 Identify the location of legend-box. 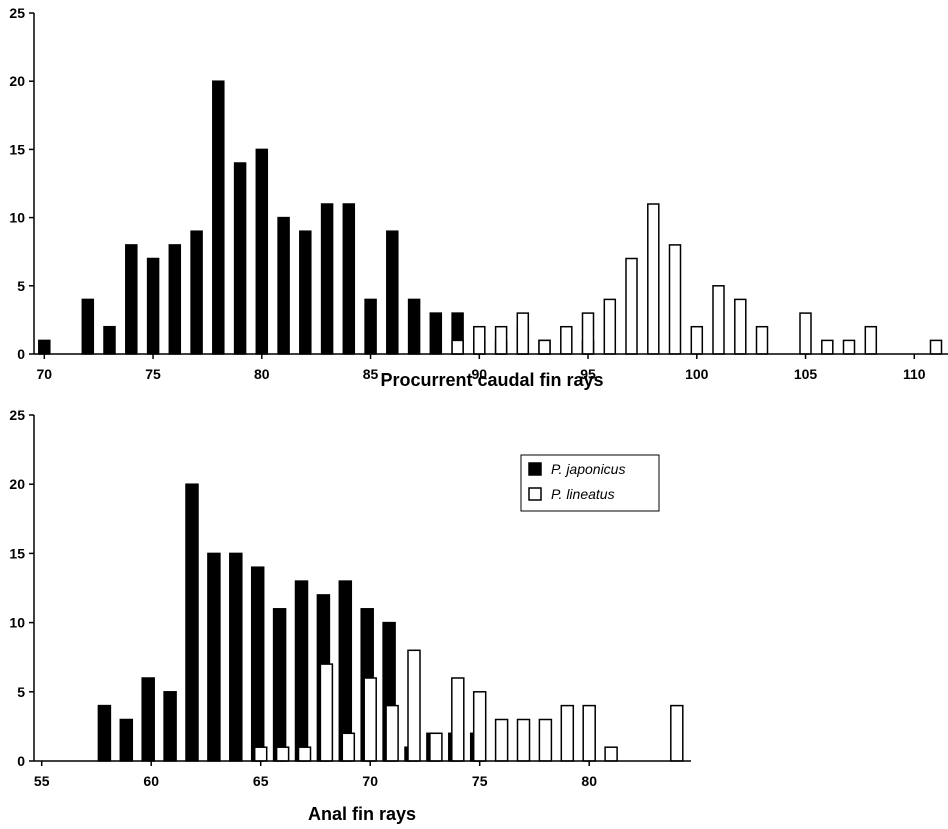
(590, 483).